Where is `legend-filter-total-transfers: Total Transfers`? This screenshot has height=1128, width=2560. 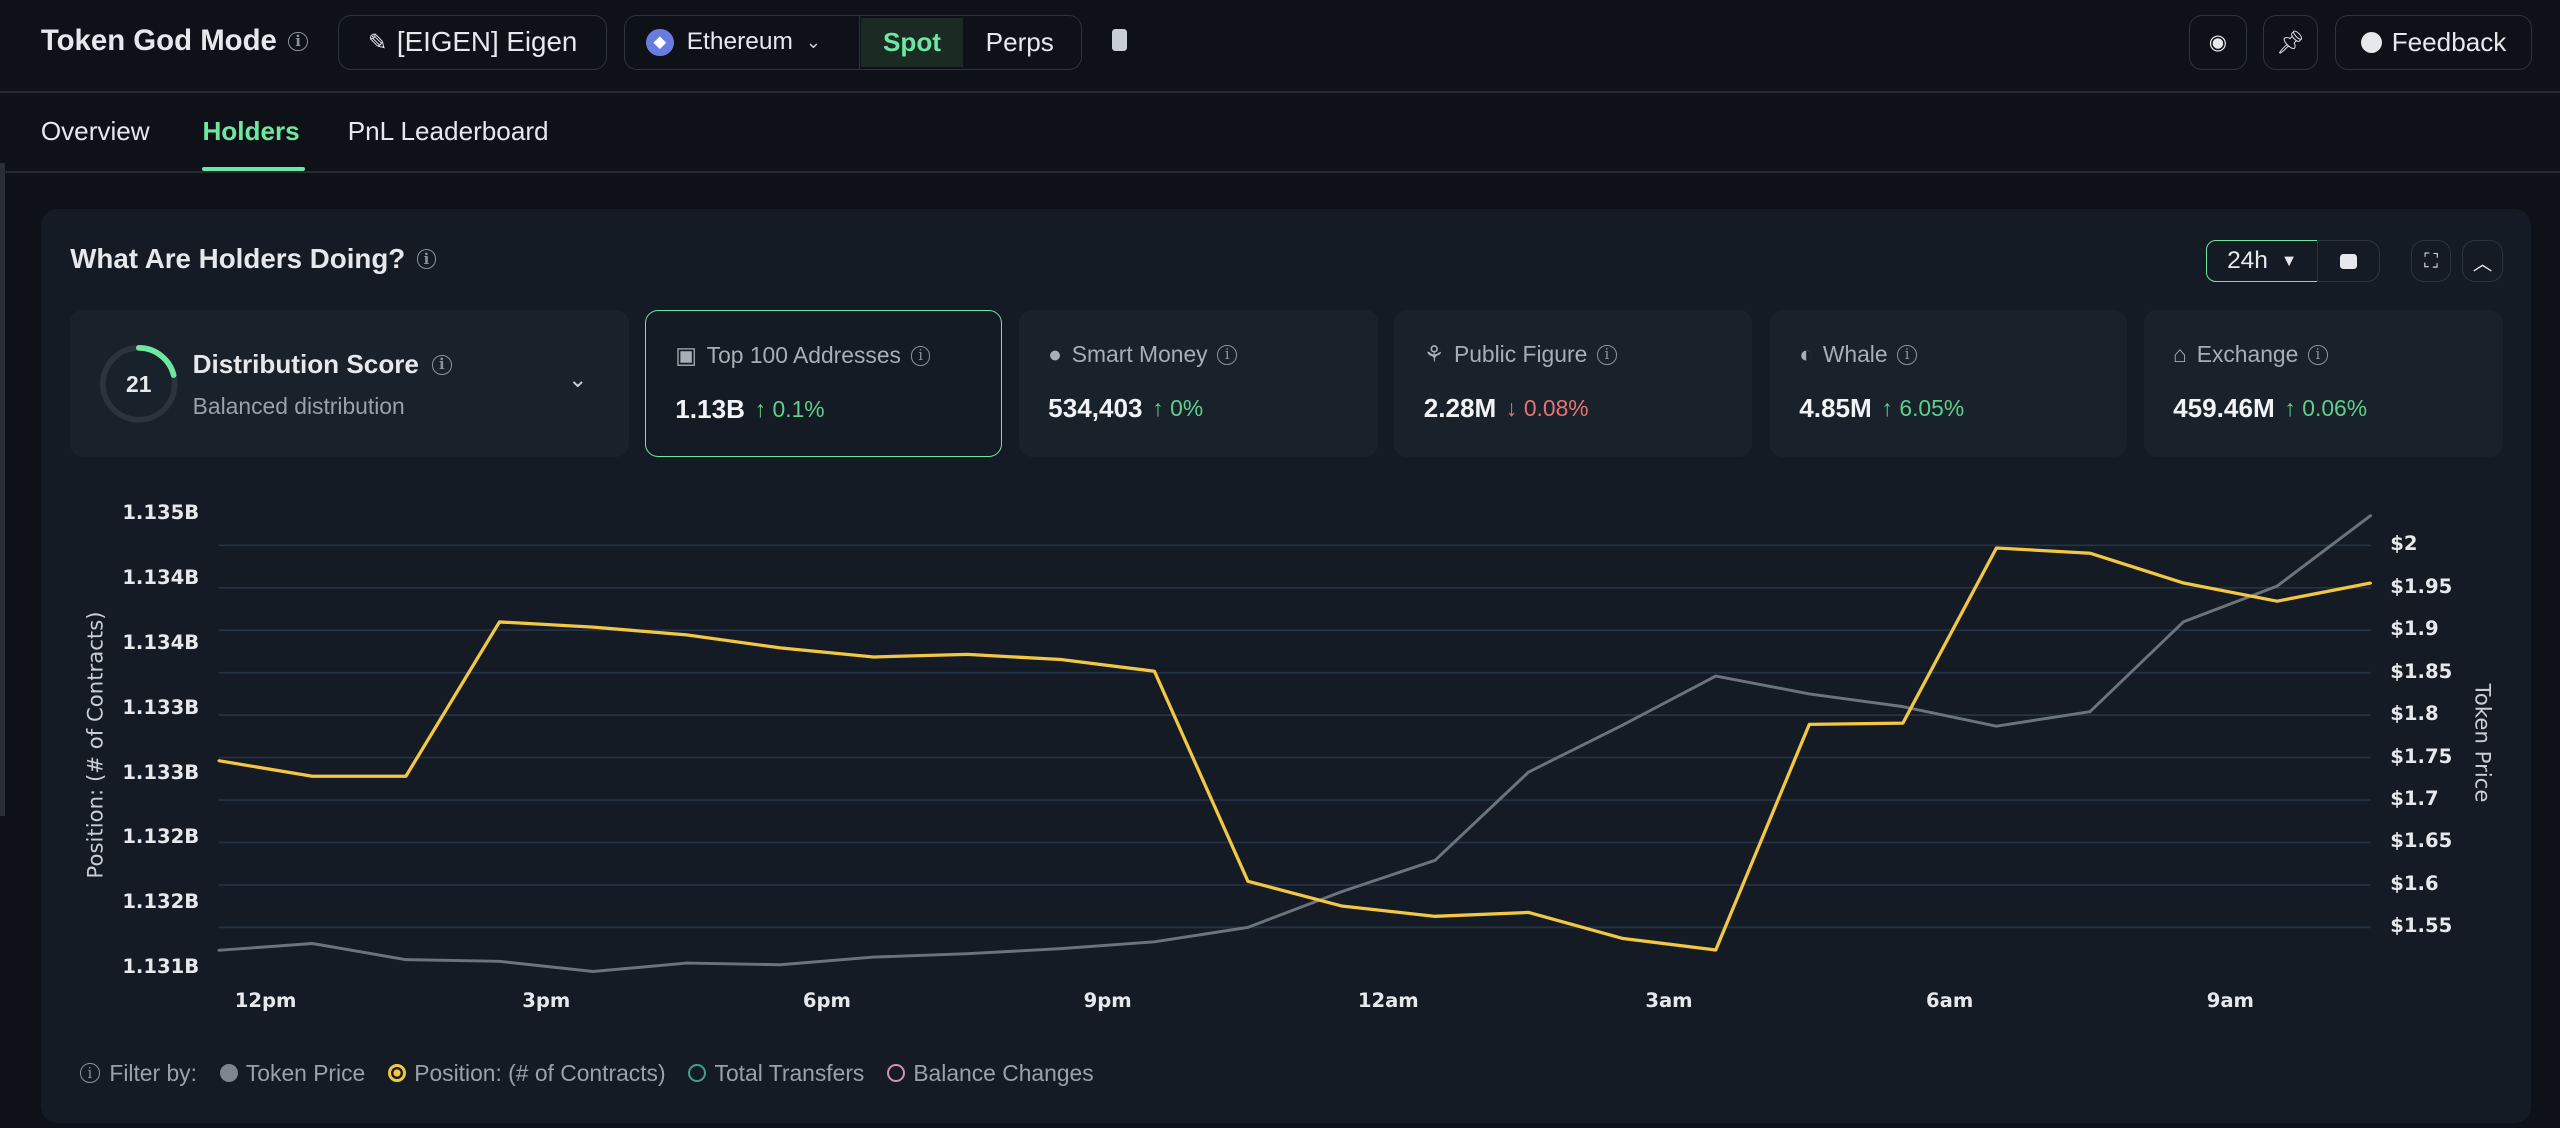
legend-filter-total-transfers: Total Transfers is located at coordinates (776, 1073).